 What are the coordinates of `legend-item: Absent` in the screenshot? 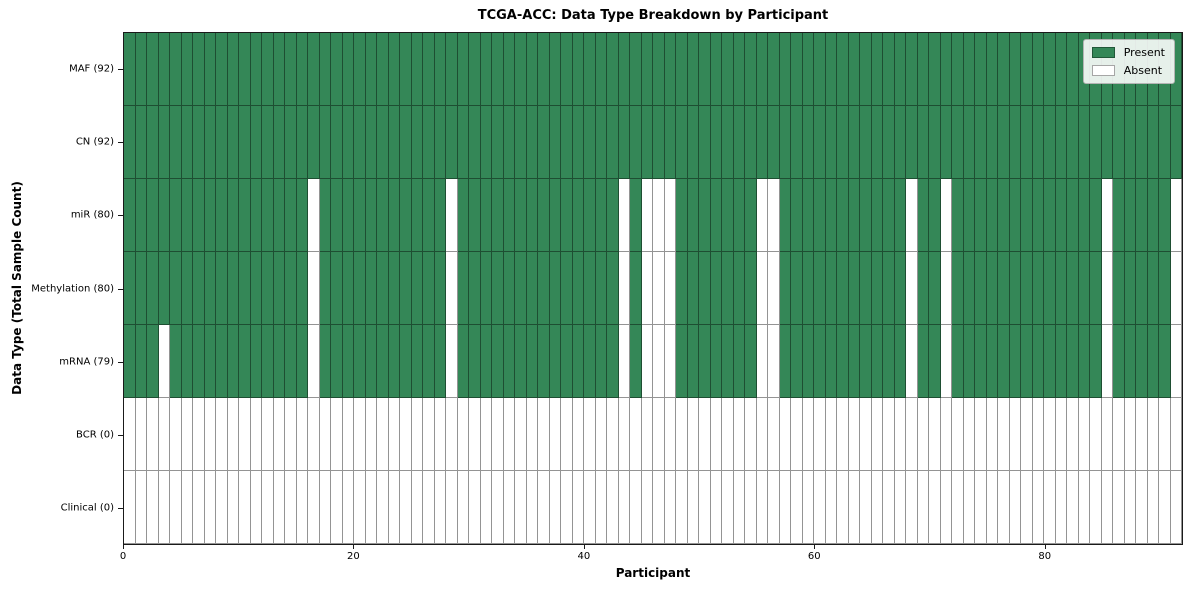 It's located at (1128, 70).